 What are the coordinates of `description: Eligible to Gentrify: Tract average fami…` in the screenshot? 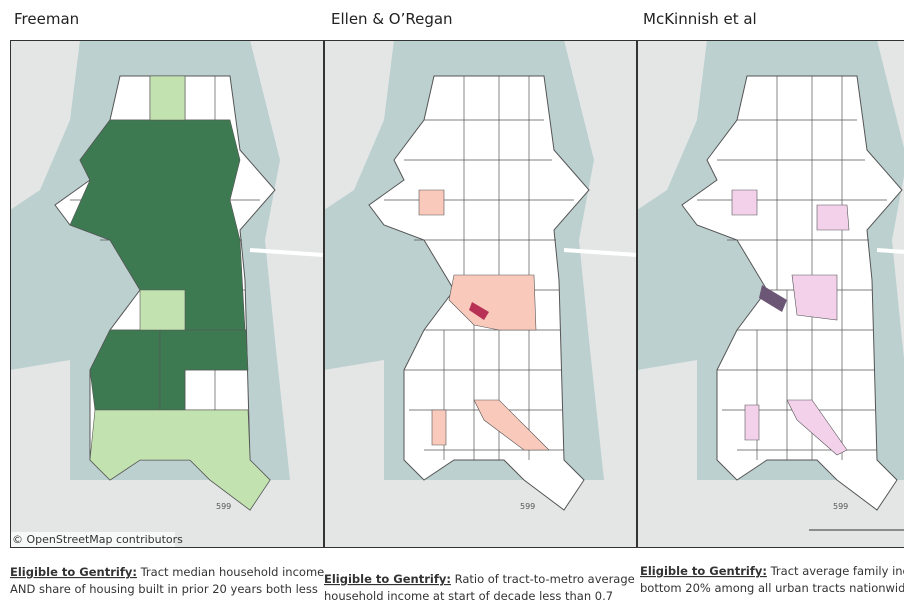 It's located at (772, 571).